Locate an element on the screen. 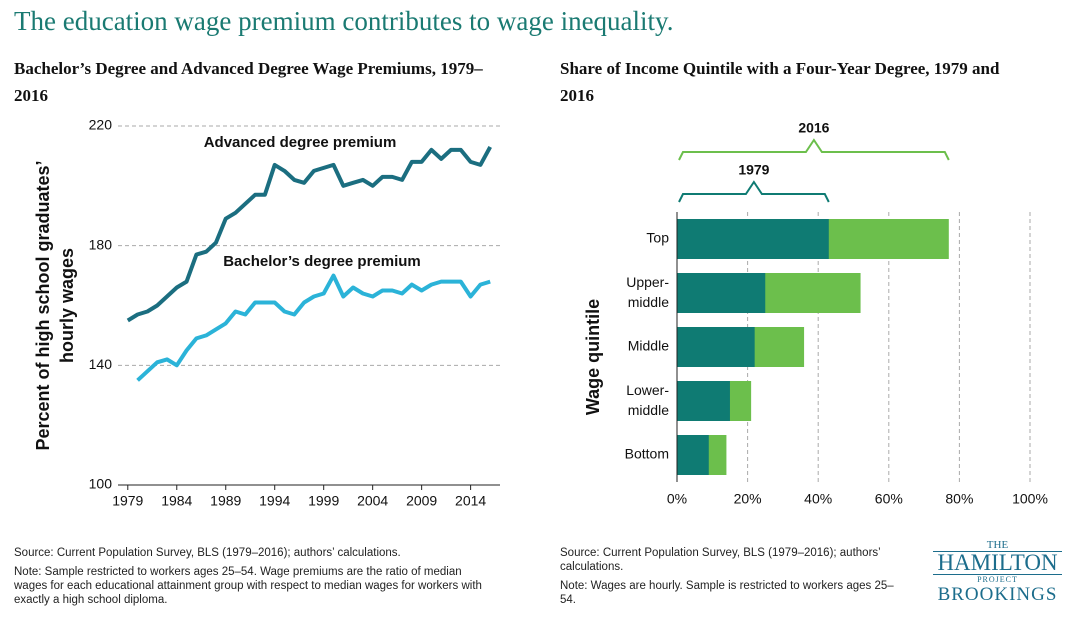 The image size is (1080, 620). logo-hamilton: HAMILTON is located at coordinates (997, 563).